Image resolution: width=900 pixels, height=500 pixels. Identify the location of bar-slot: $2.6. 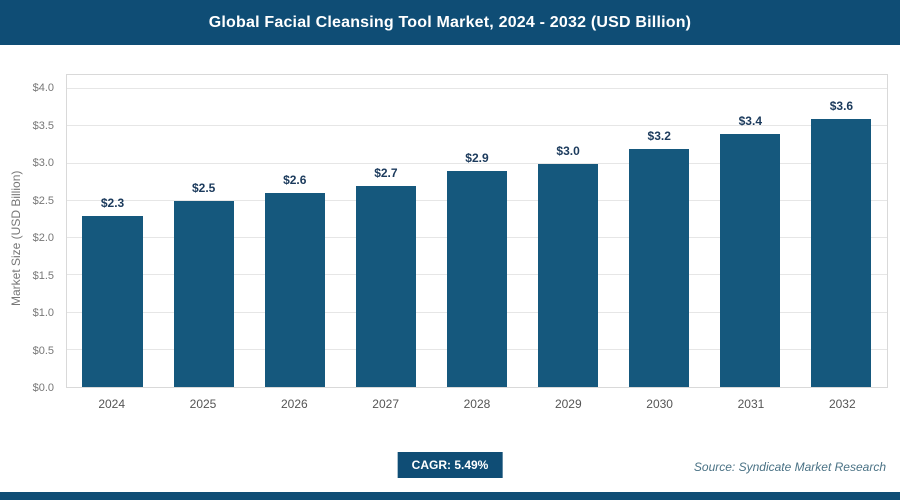
(294, 238).